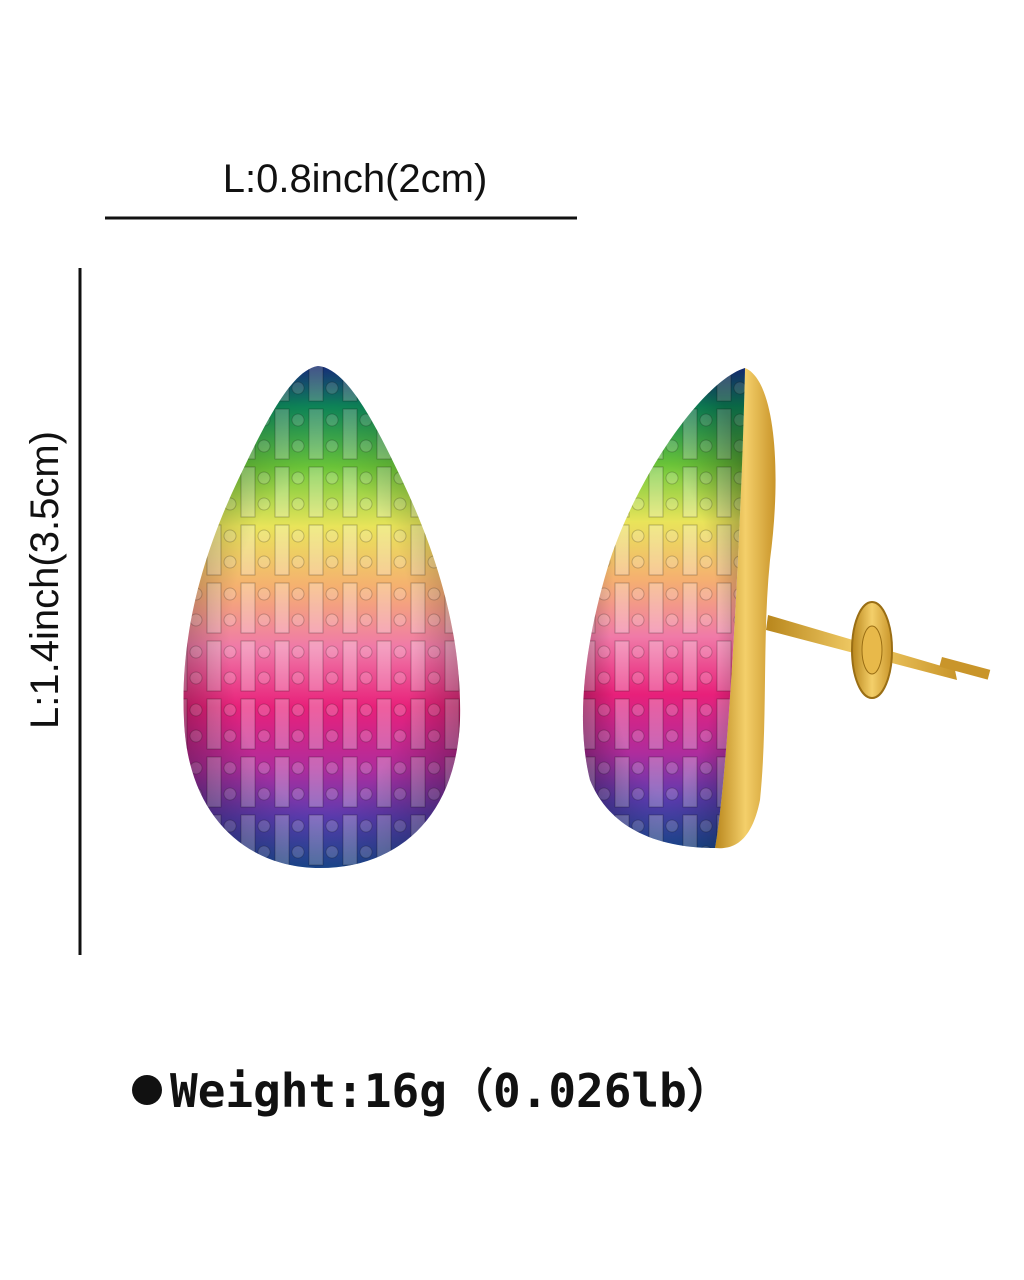 This screenshot has height=1280, width=1024. What do you see at coordinates (322, 617) in the screenshot?
I see `earring-front` at bounding box center [322, 617].